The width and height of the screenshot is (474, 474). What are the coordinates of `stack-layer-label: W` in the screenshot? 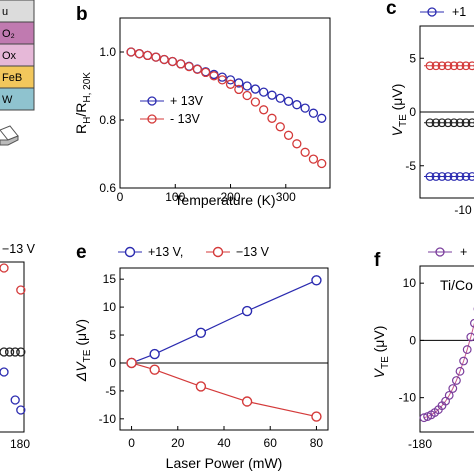 It's located at (7, 100).